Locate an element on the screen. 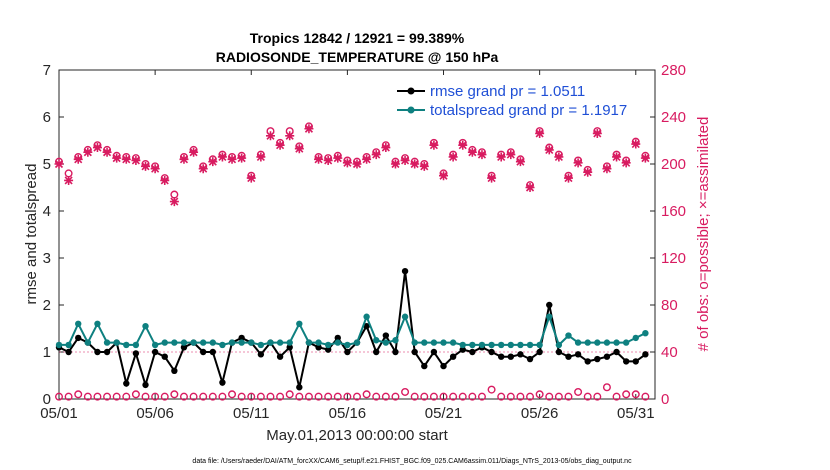  y2-tick-label: 240 is located at coordinates (673, 117).